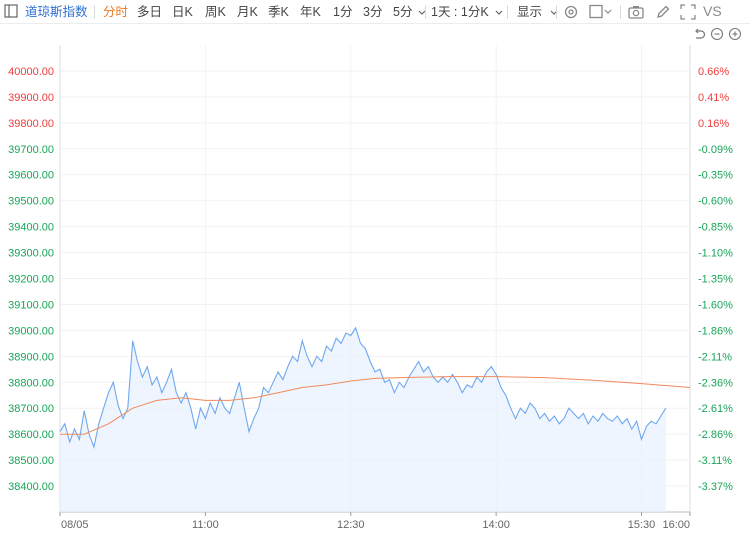 Image resolution: width=750 pixels, height=539 pixels. Describe the element at coordinates (715, 176) in the screenshot. I see `y-tick-pct-label: -0.35%` at that location.